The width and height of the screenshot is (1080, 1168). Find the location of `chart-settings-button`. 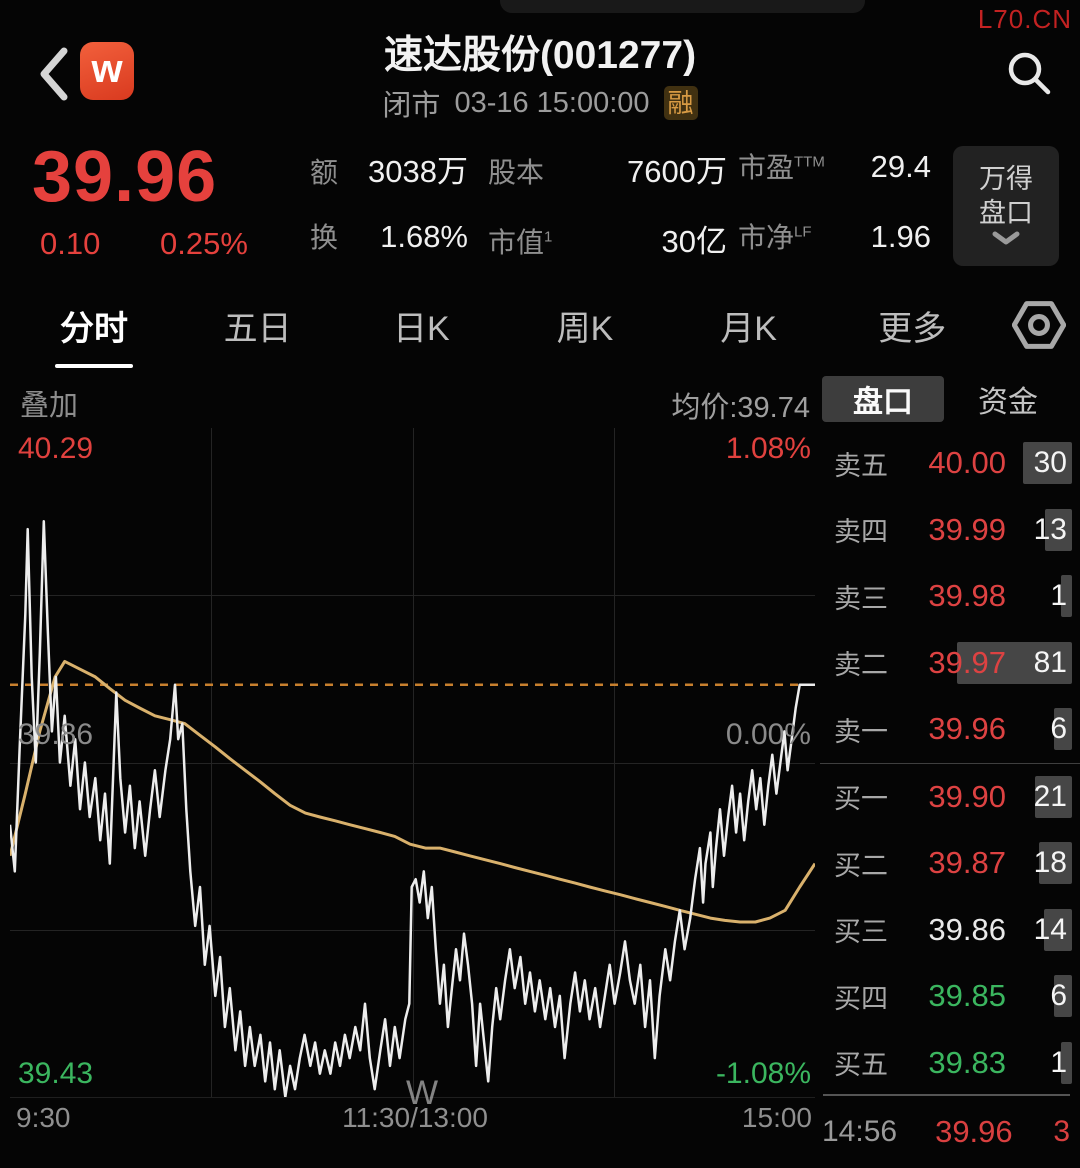

chart-settings-button is located at coordinates (1039, 325).